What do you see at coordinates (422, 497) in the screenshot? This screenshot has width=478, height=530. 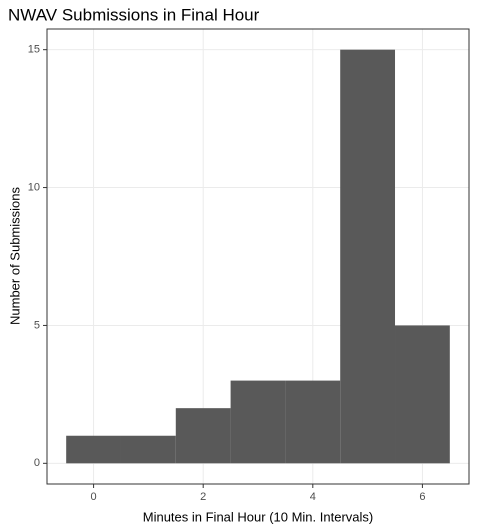 I see `x-tick-label: 6` at bounding box center [422, 497].